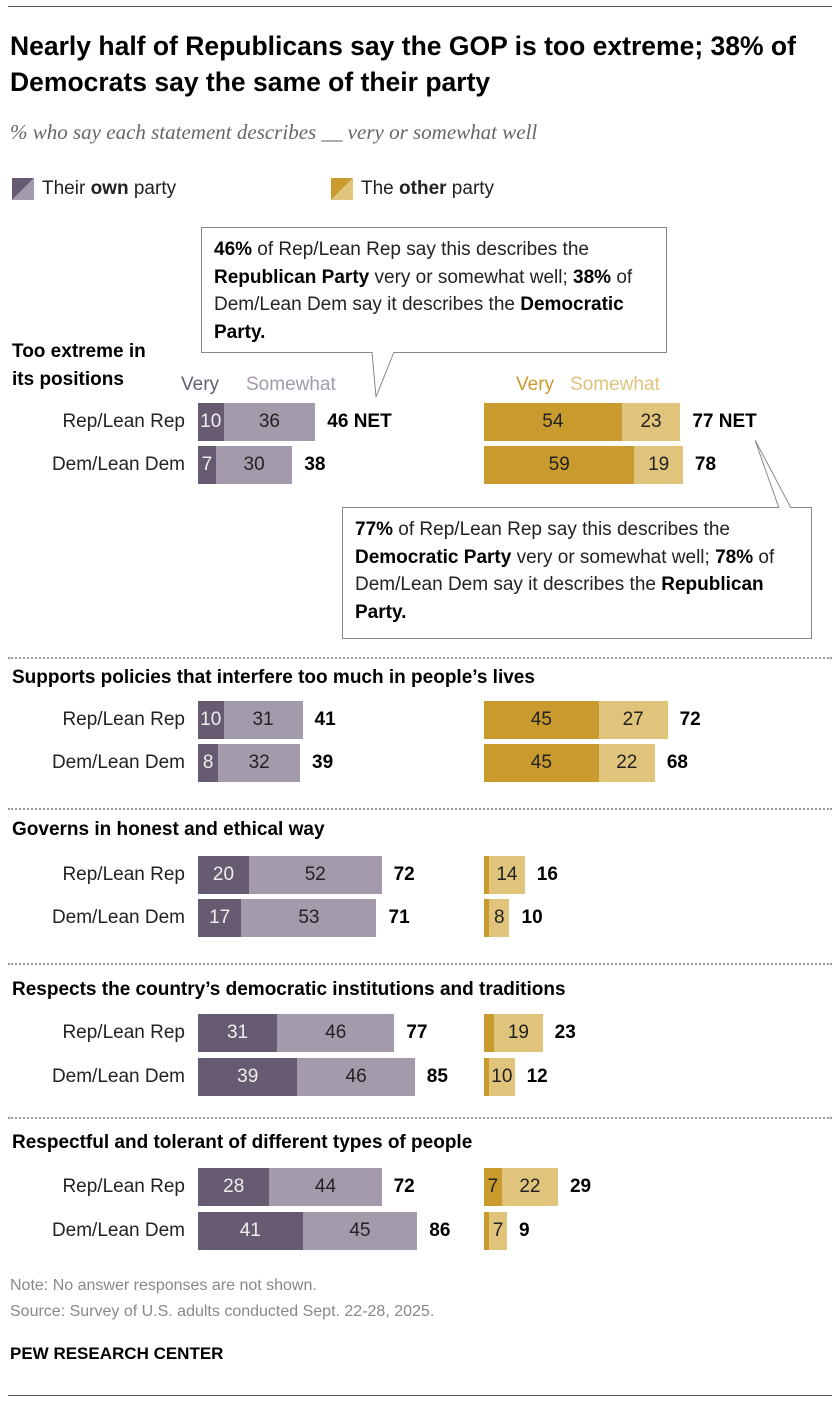  Describe the element at coordinates (565, 1032) in the screenshot. I see `other-net-label: 23` at that location.